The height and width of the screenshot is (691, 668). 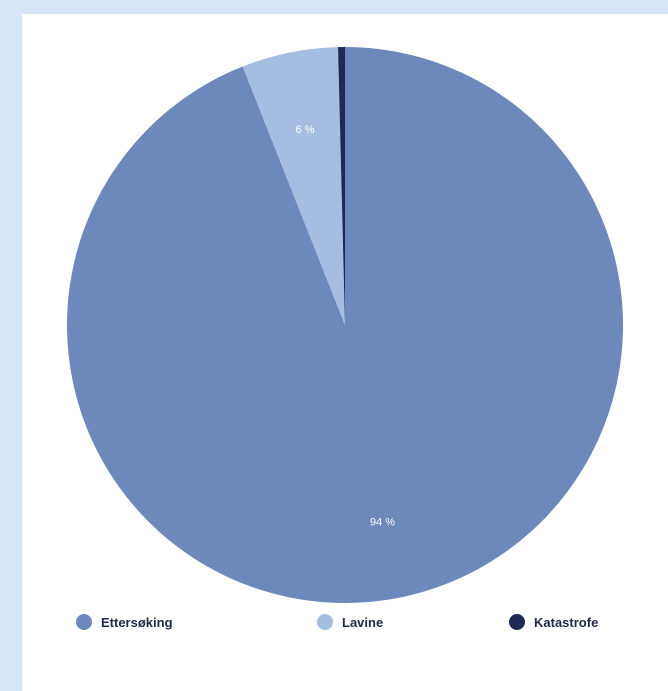 What do you see at coordinates (84, 622) in the screenshot?
I see `legend-swatch-ettersoking` at bounding box center [84, 622].